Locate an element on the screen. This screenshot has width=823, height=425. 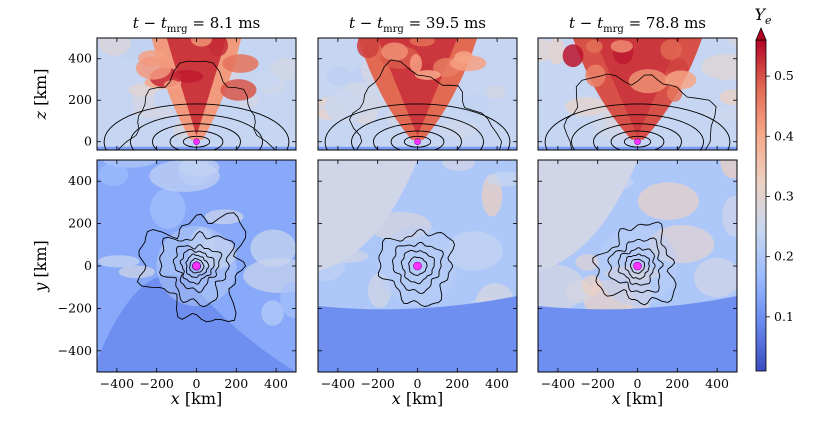
y-axis-label: y [km] is located at coordinates (40, 266).